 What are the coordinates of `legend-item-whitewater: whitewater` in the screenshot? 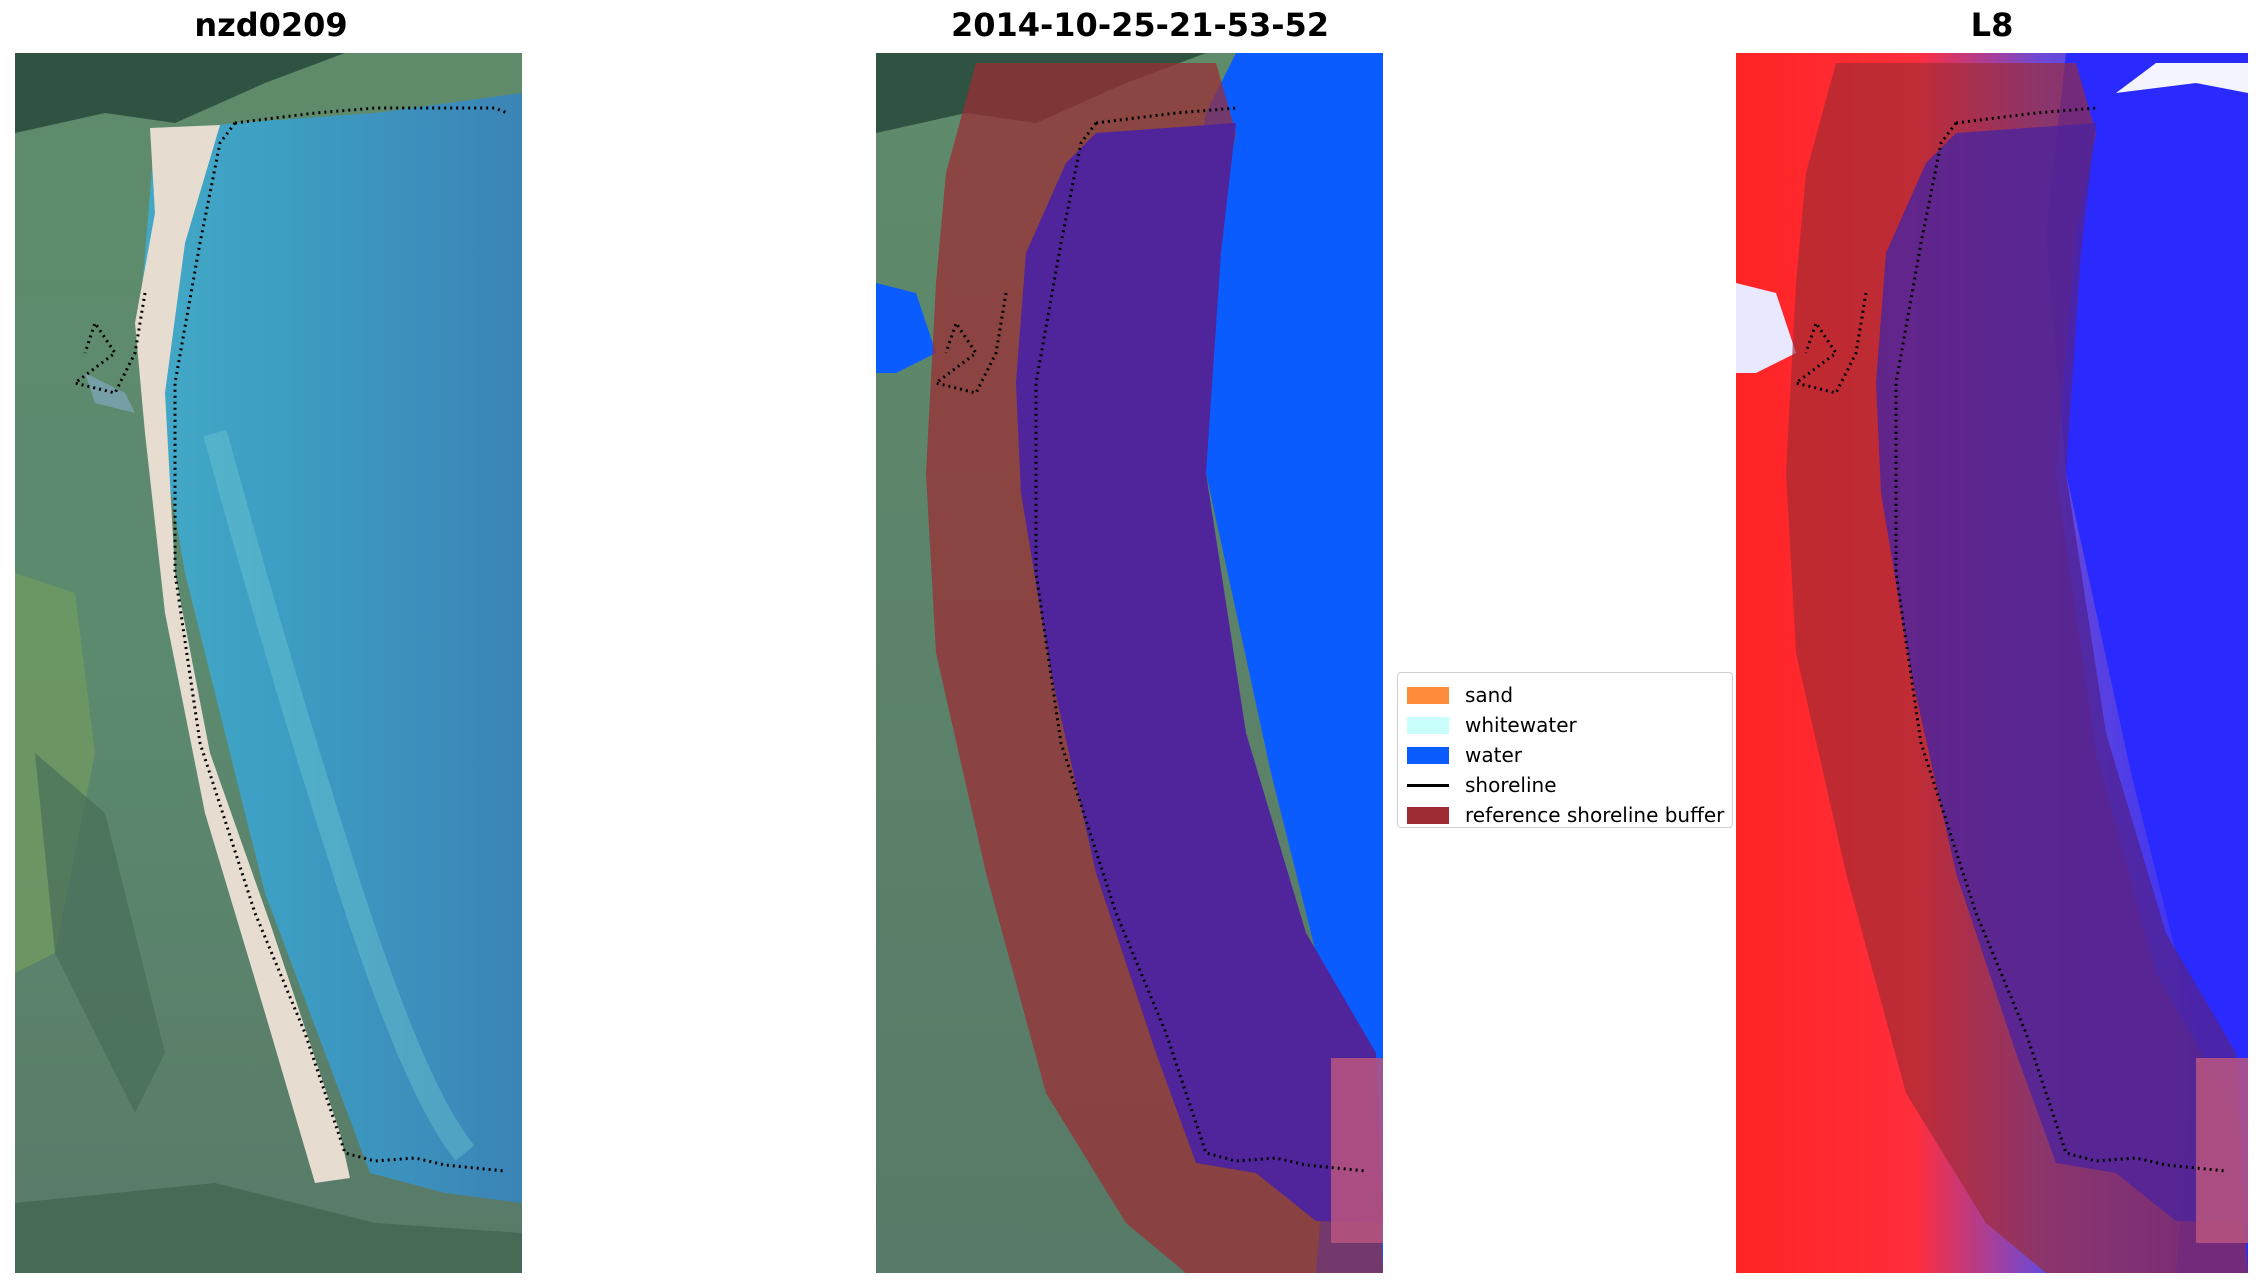 It's located at (1569, 725).